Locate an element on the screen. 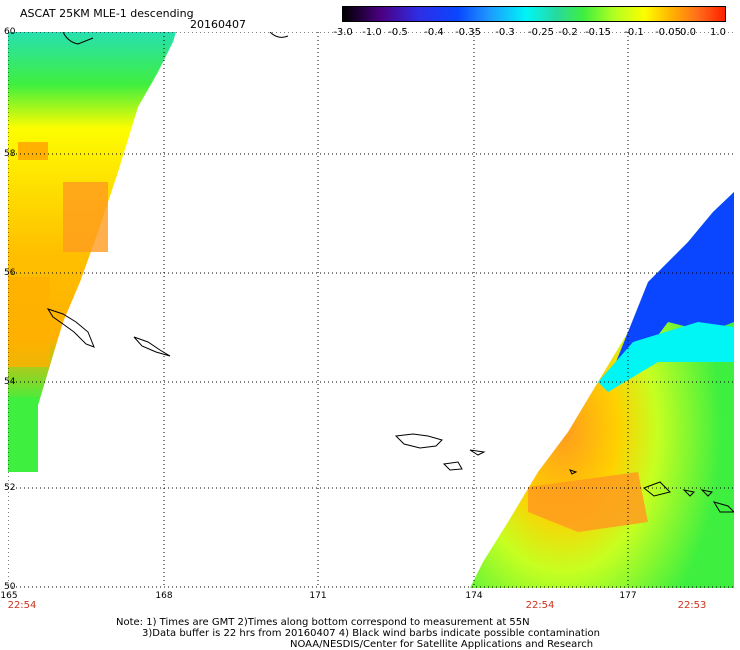  product-title: ASCAT 25KM MLE-1 descending is located at coordinates (107, 13).